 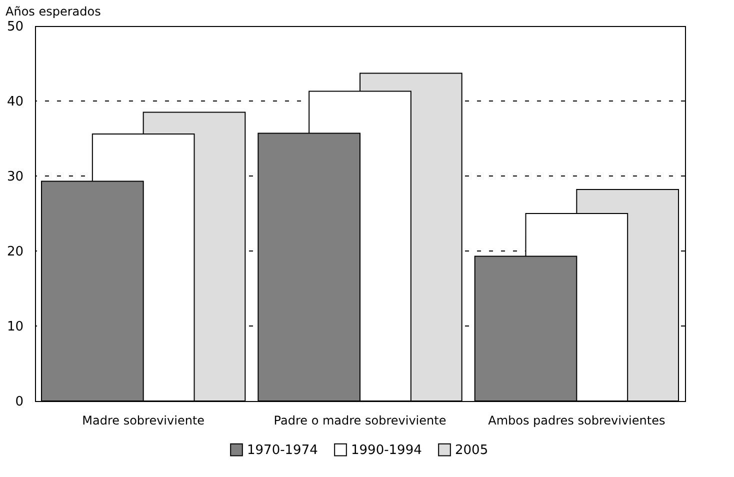 What do you see at coordinates (19, 402) in the screenshot?
I see `y-tick-label: 0` at bounding box center [19, 402].